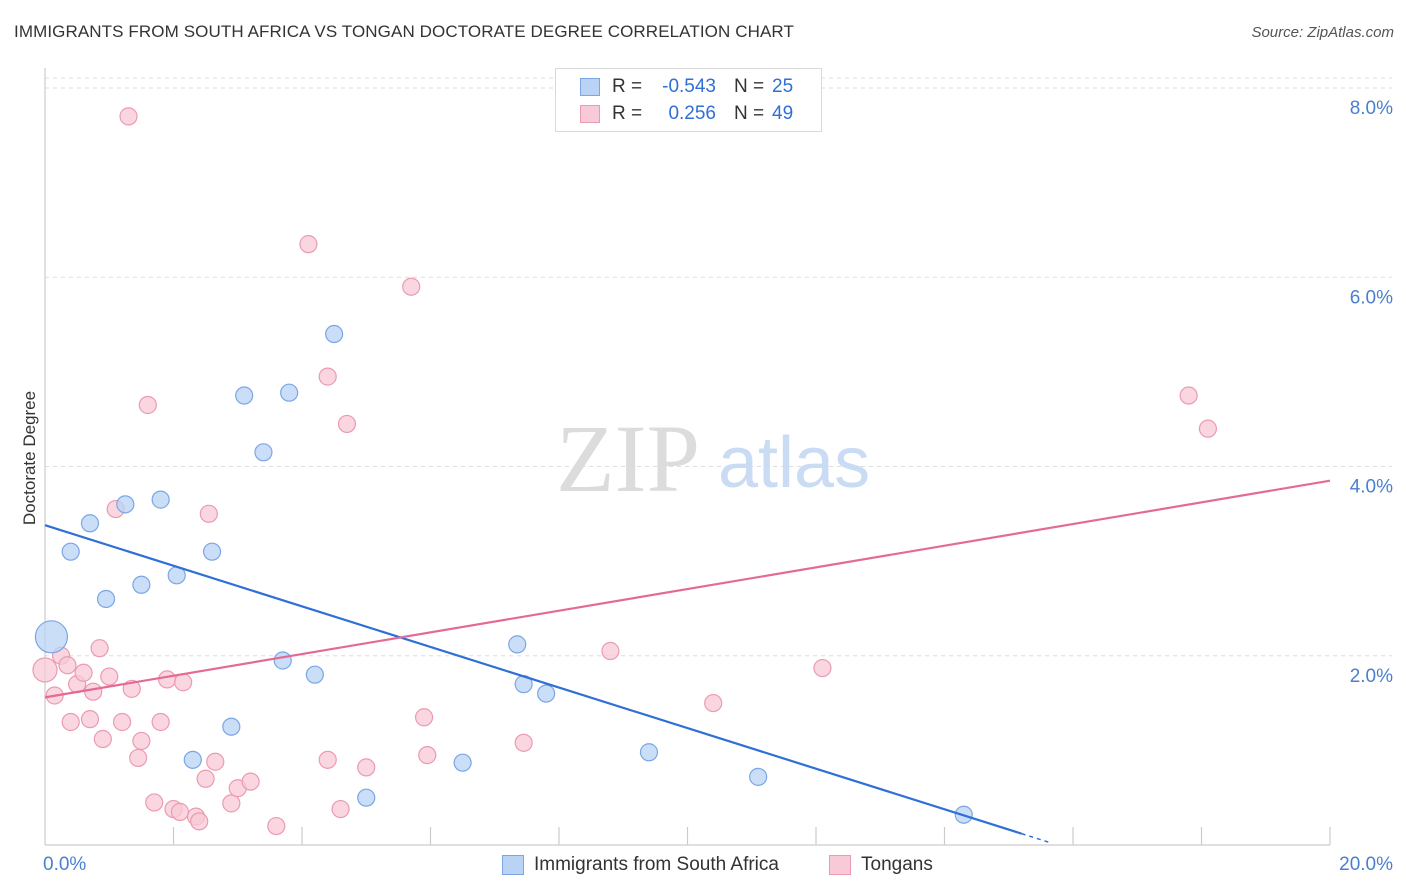 The width and height of the screenshot is (1406, 892). What do you see at coordinates (897, 864) in the screenshot?
I see `bottom-legend-label-tongans: Tongans` at bounding box center [897, 864].